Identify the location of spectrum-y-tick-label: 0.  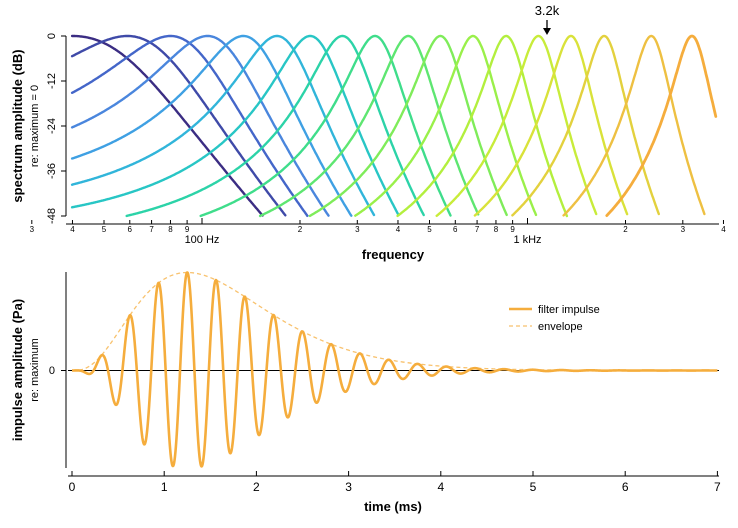
(52, 36).